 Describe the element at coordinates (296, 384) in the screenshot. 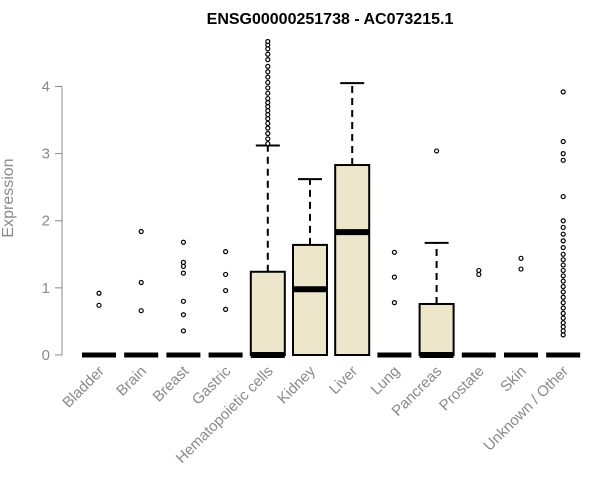

I see `x-tick-label: Kidney` at that location.